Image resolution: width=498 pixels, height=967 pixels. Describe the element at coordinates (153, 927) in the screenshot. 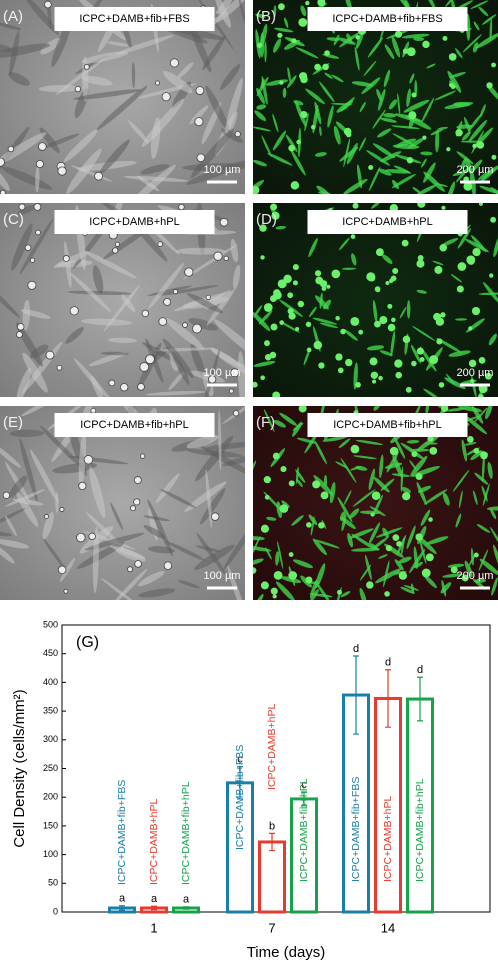

I see `x-tick-label: 1` at that location.